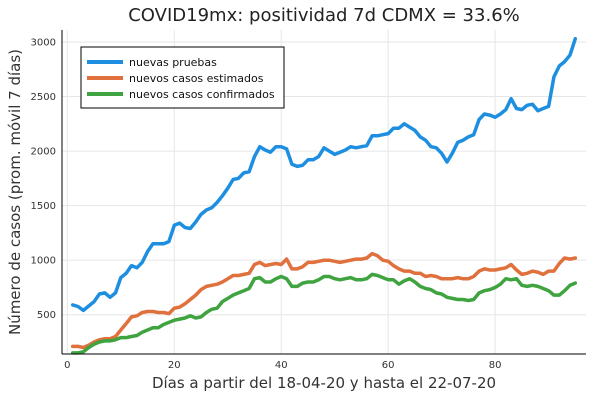  I want to click on x-tick-label: 20, so click(174, 365).